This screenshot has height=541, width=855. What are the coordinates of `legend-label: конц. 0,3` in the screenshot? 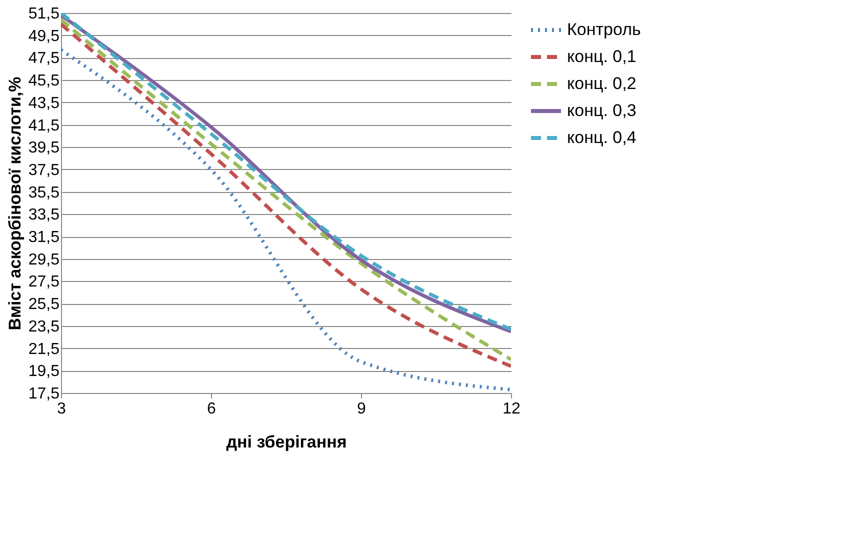 It's located at (601, 110).